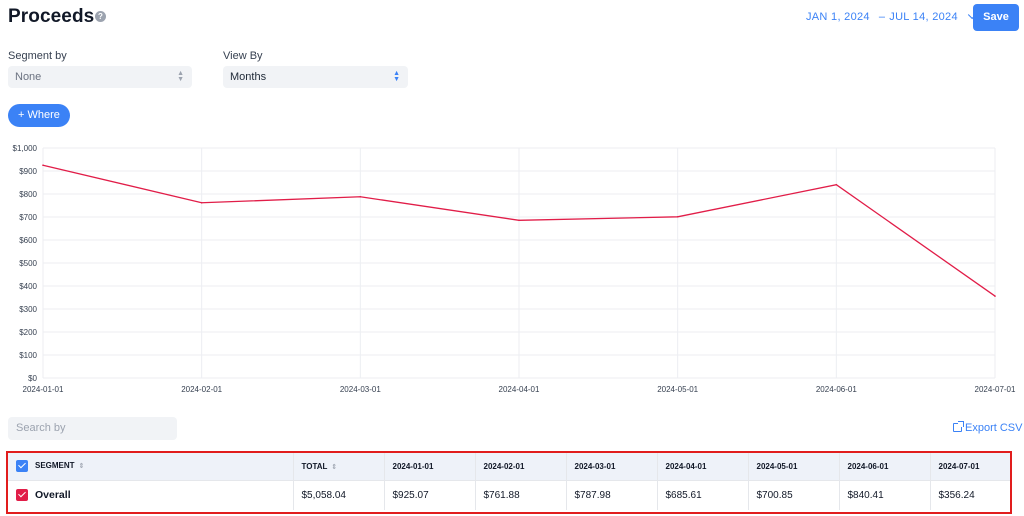 This screenshot has height=516, width=1024. Describe the element at coordinates (885, 466) in the screenshot. I see `column-header: 2024-06-01` at that location.